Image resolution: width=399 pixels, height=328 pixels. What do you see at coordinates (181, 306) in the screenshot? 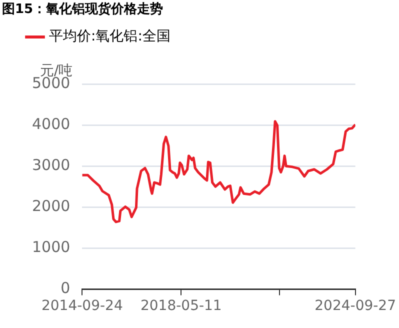
I see `x-tick-label: 2018-05-11` at bounding box center [181, 306].